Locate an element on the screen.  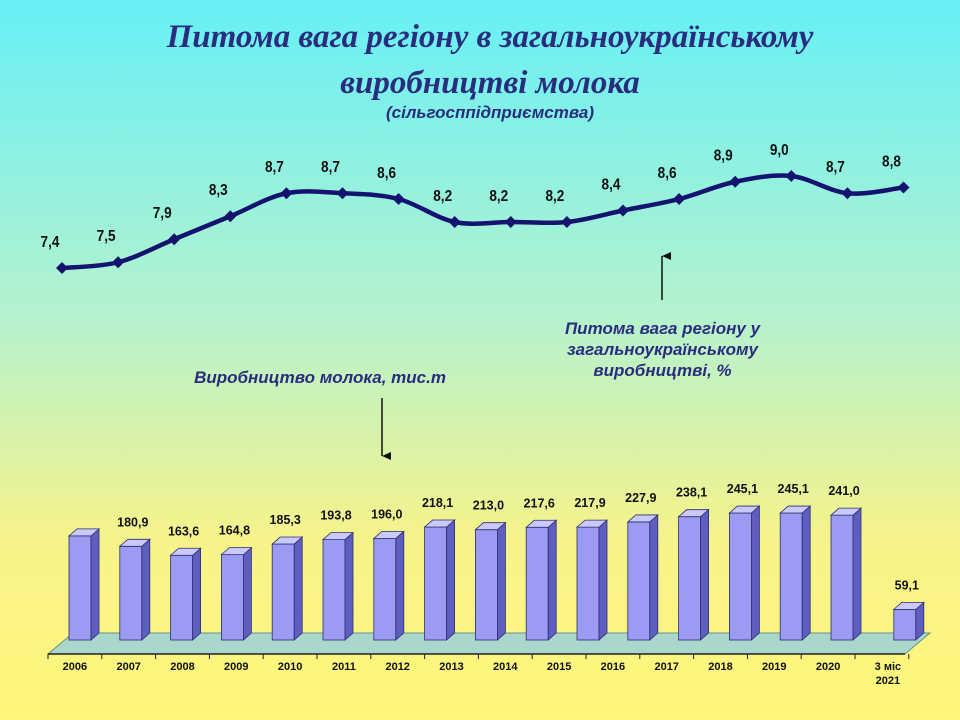
x-tick-label: 2021 is located at coordinates (888, 681).